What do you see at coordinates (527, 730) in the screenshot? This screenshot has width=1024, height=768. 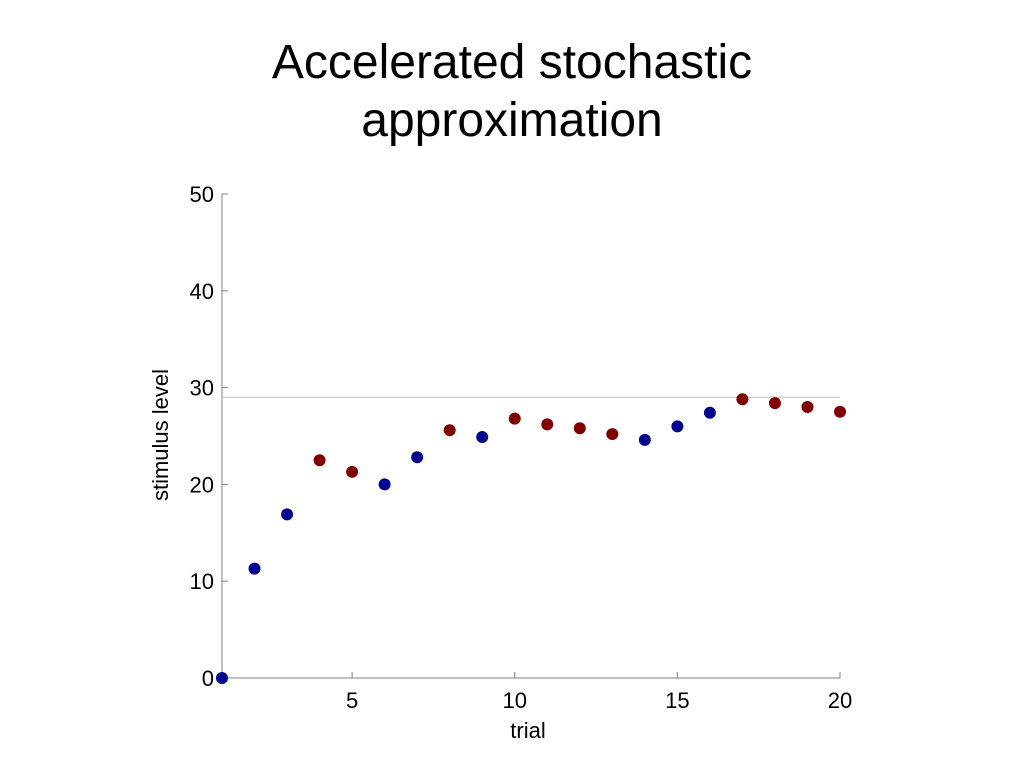 I see `x-axis-label: trial` at bounding box center [527, 730].